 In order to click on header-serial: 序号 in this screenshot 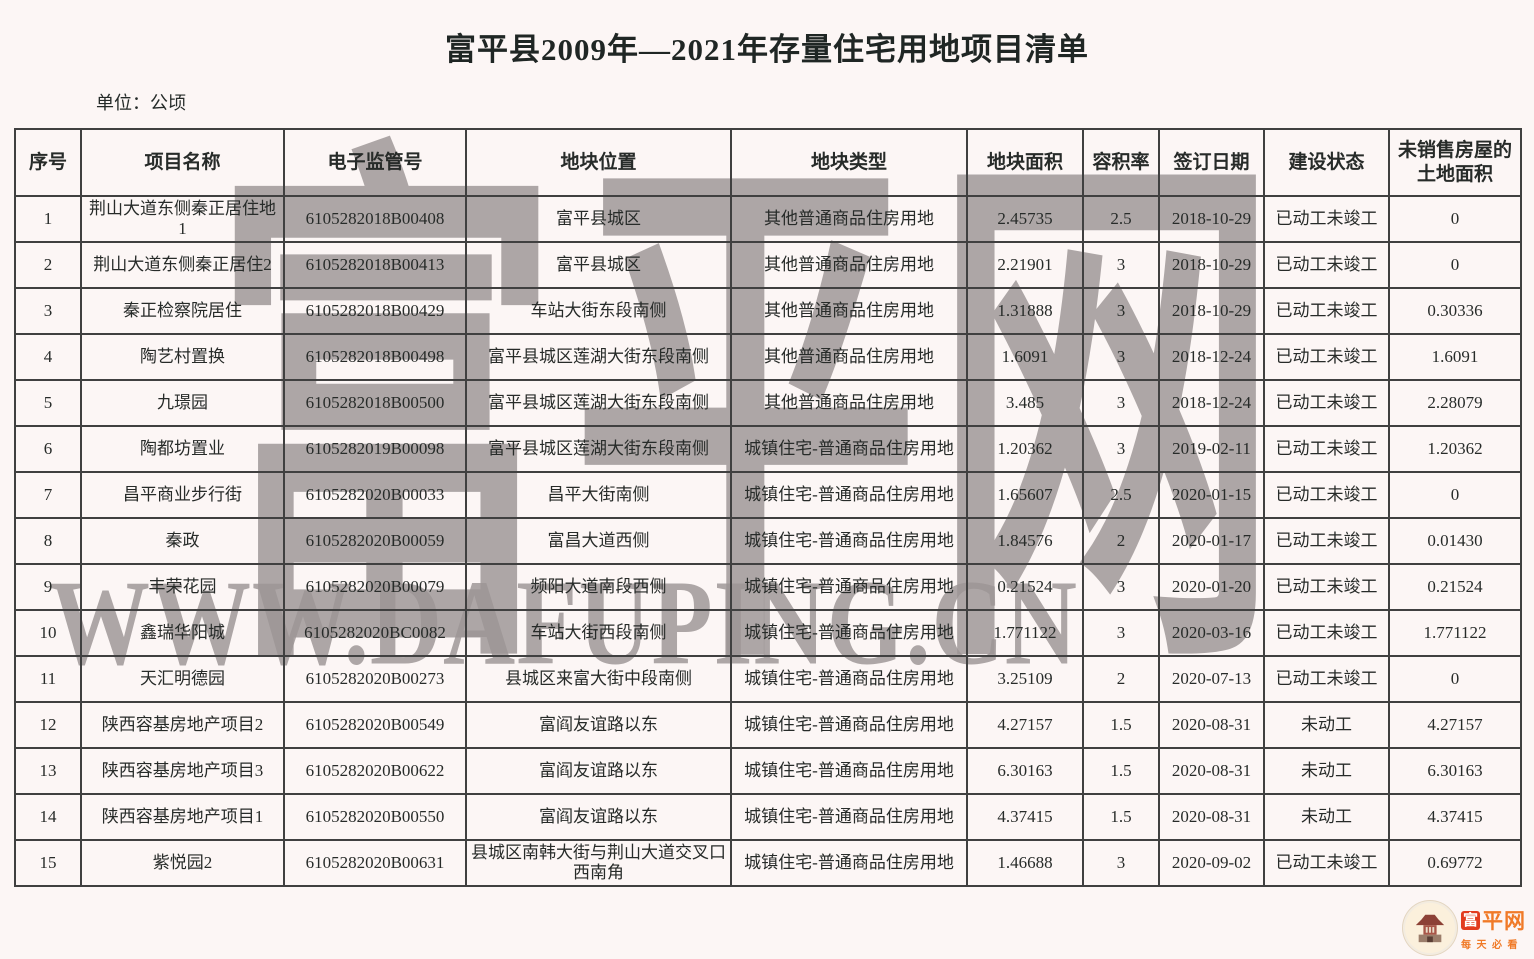, I will do `click(48, 162)`.